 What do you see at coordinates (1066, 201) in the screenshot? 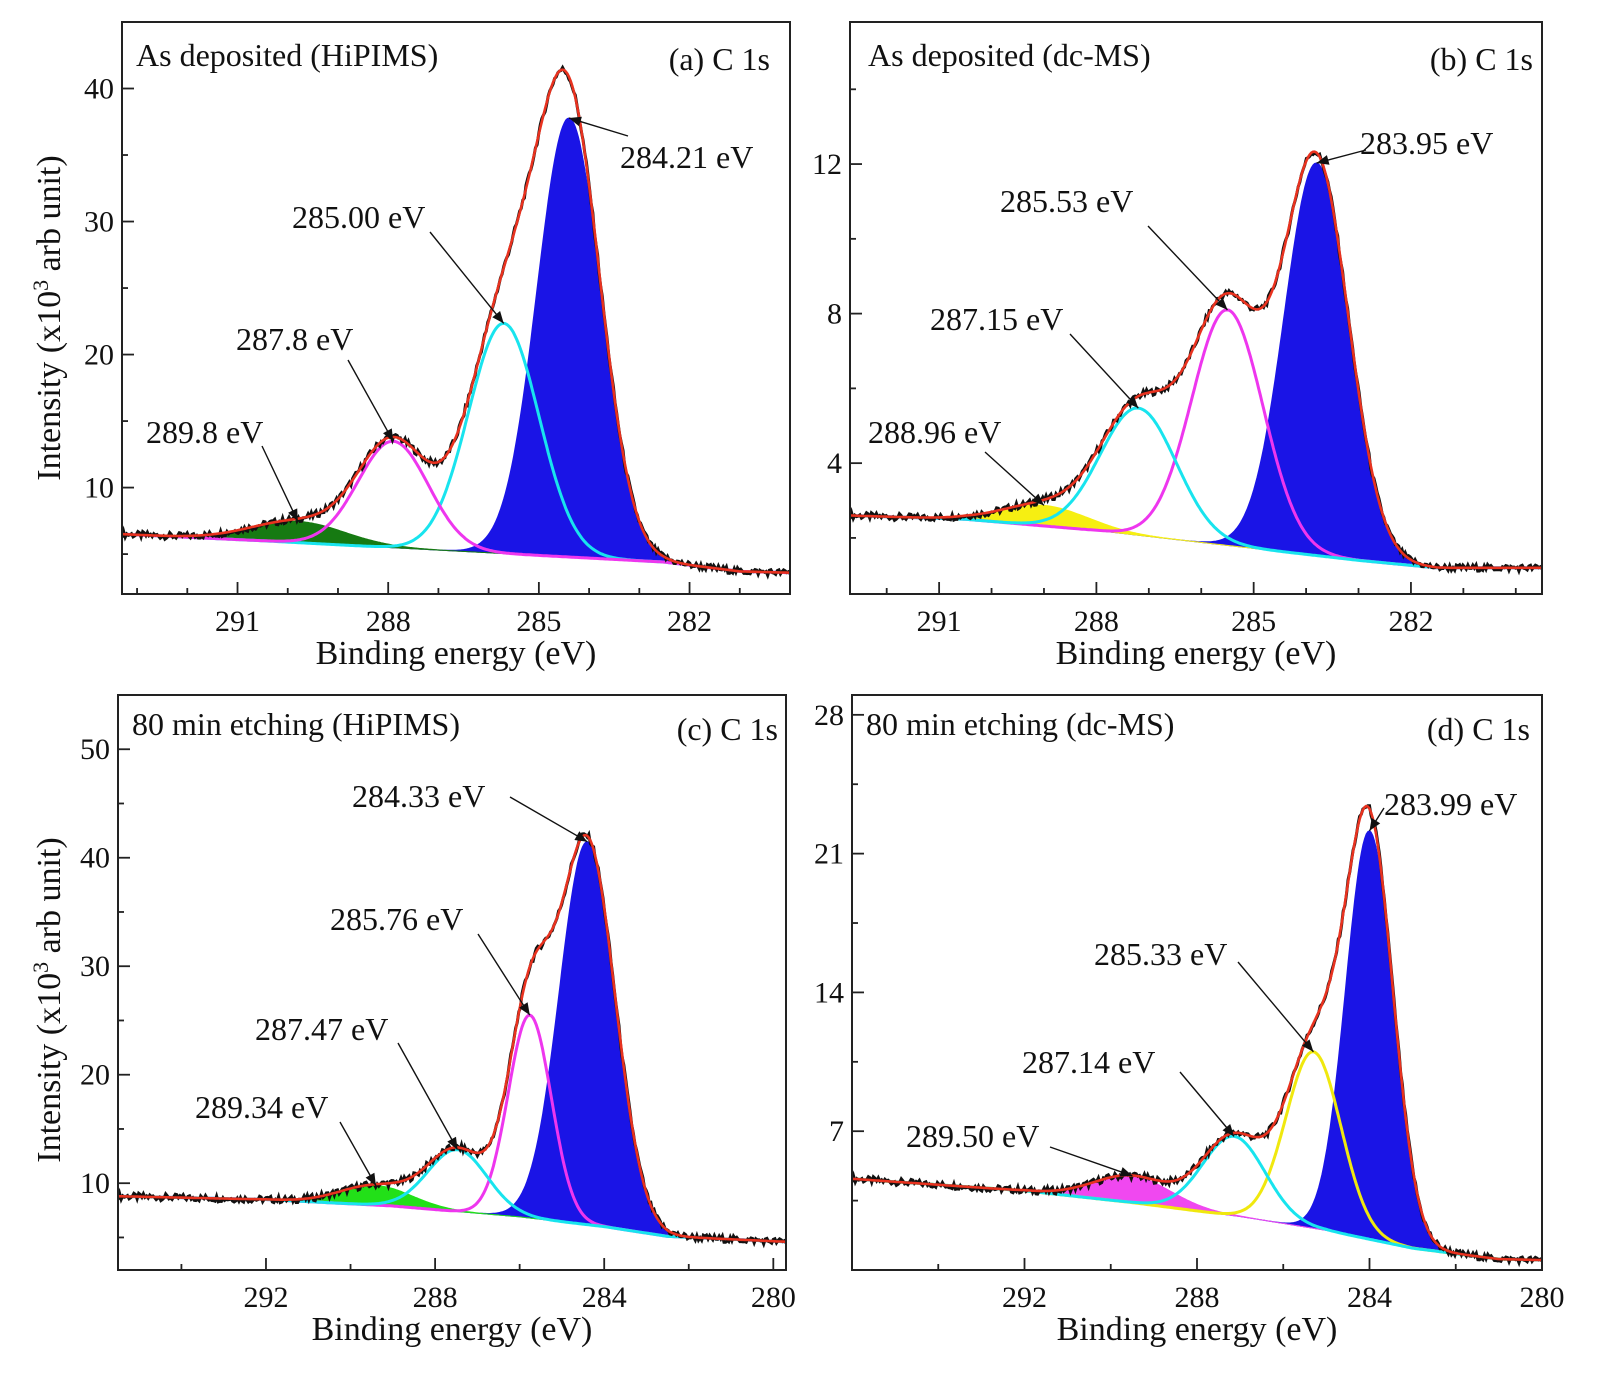
I see `peak-label: 285.53 eV` at bounding box center [1066, 201].